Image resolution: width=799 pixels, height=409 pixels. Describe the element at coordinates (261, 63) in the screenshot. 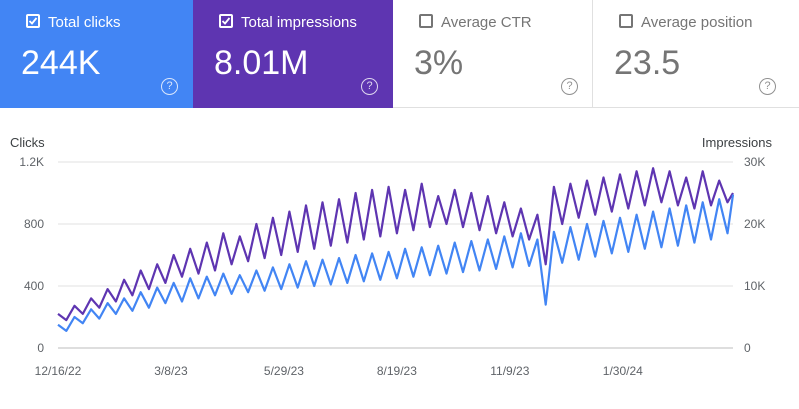

I see `metric-value: 8.01M` at that location.